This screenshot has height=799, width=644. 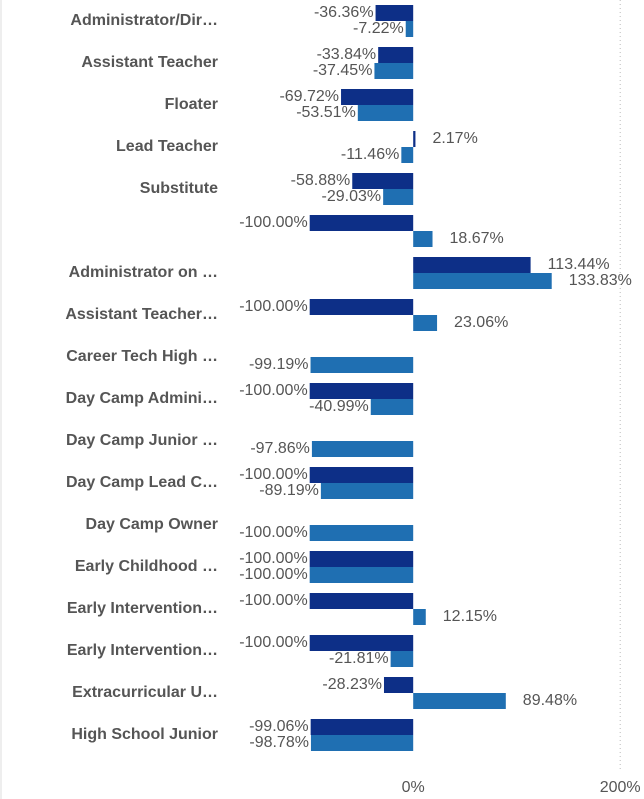 I want to click on category-label: Lead Teacher, so click(x=167, y=146).